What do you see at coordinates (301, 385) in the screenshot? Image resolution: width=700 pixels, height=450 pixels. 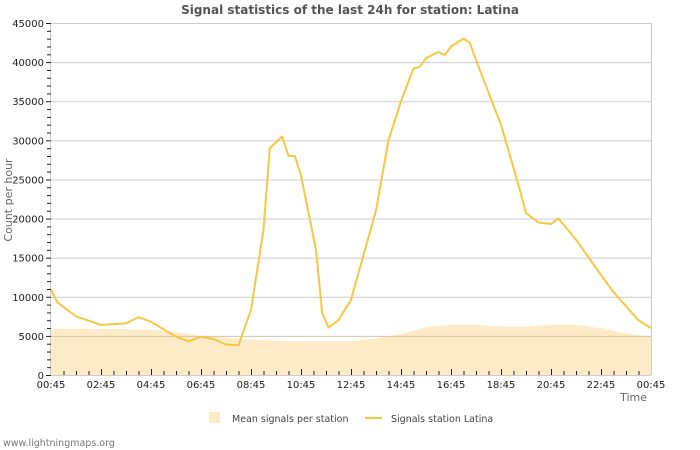 I see `x-tick-label: 10:45` at bounding box center [301, 385].